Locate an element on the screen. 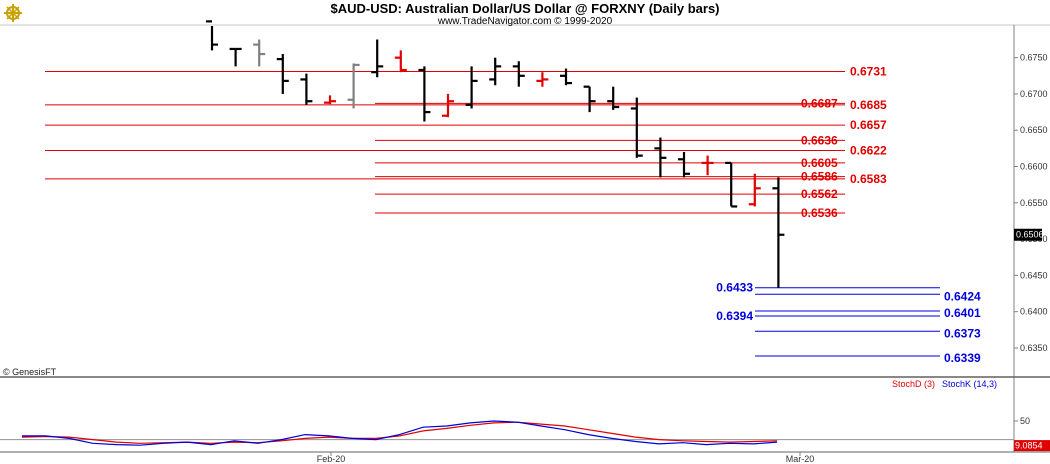  price-tick-label: 0.6600 is located at coordinates (1034, 167).